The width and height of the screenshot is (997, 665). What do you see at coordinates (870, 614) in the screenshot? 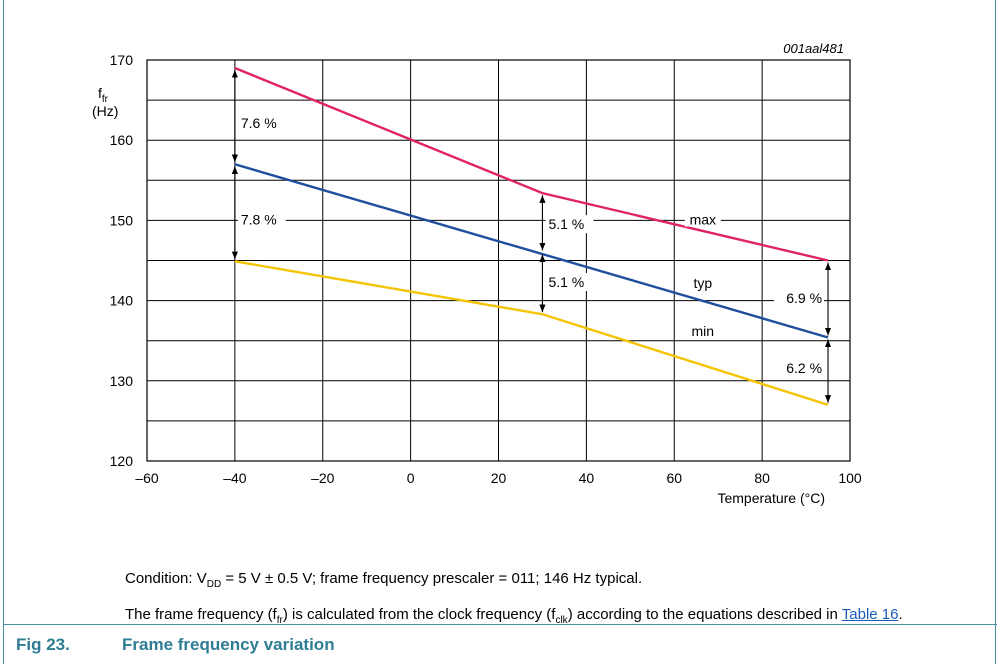
I see `table-16-link: Table 16` at bounding box center [870, 614].